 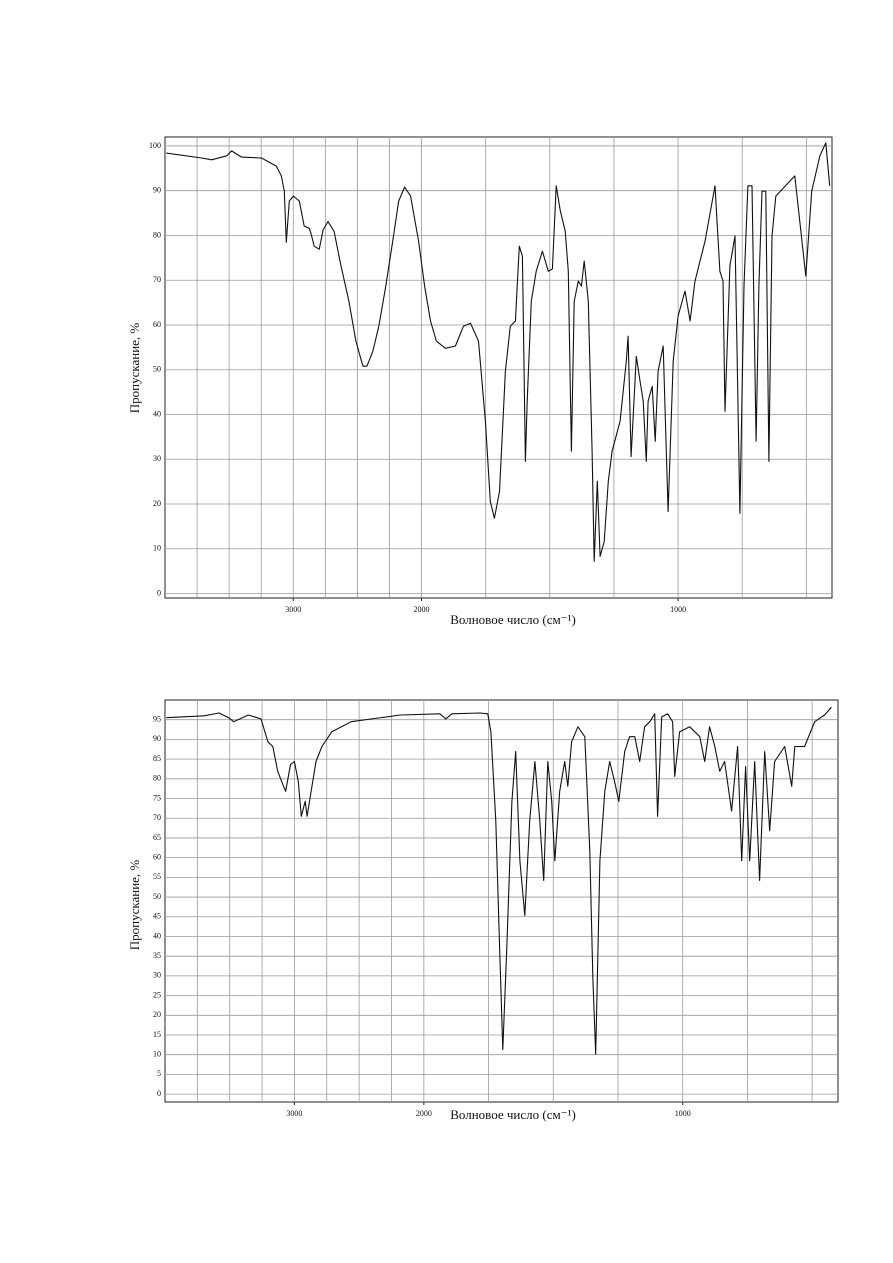 What do you see at coordinates (157, 758) in the screenshot?
I see `y-tick-label: 85` at bounding box center [157, 758].